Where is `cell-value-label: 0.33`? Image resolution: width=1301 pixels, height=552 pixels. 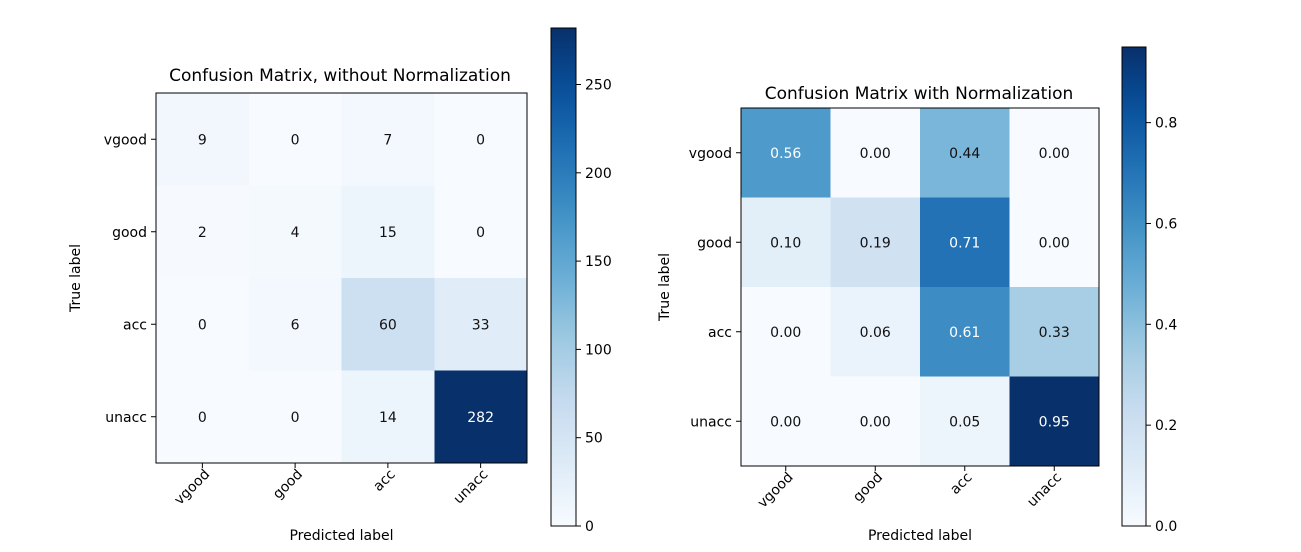
cell-value-label: 0.33 is located at coordinates (1054, 333).